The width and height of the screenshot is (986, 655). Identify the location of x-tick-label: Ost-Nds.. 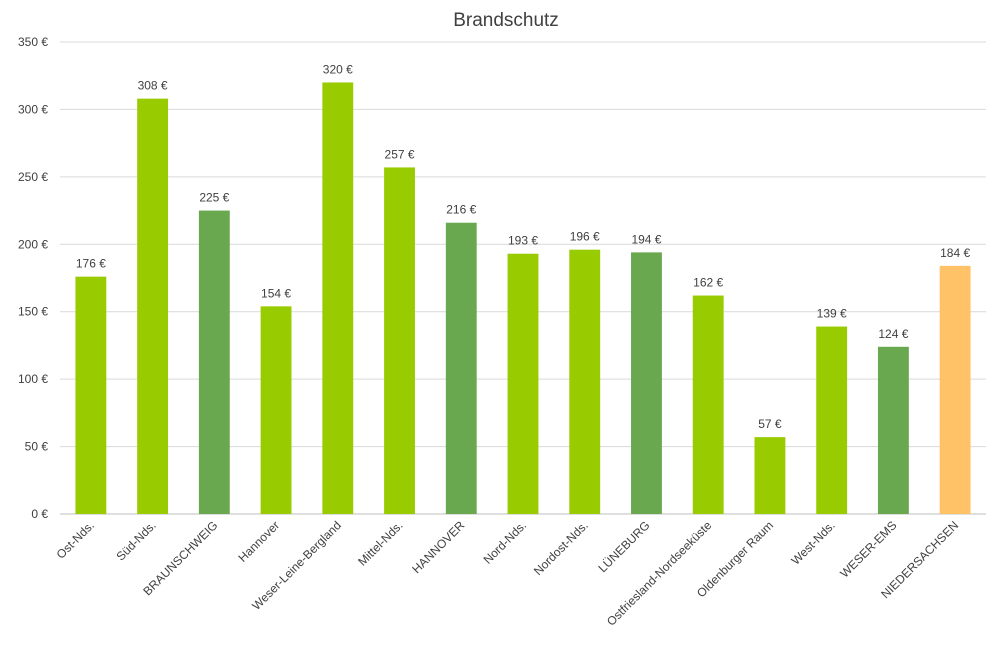
(75, 539).